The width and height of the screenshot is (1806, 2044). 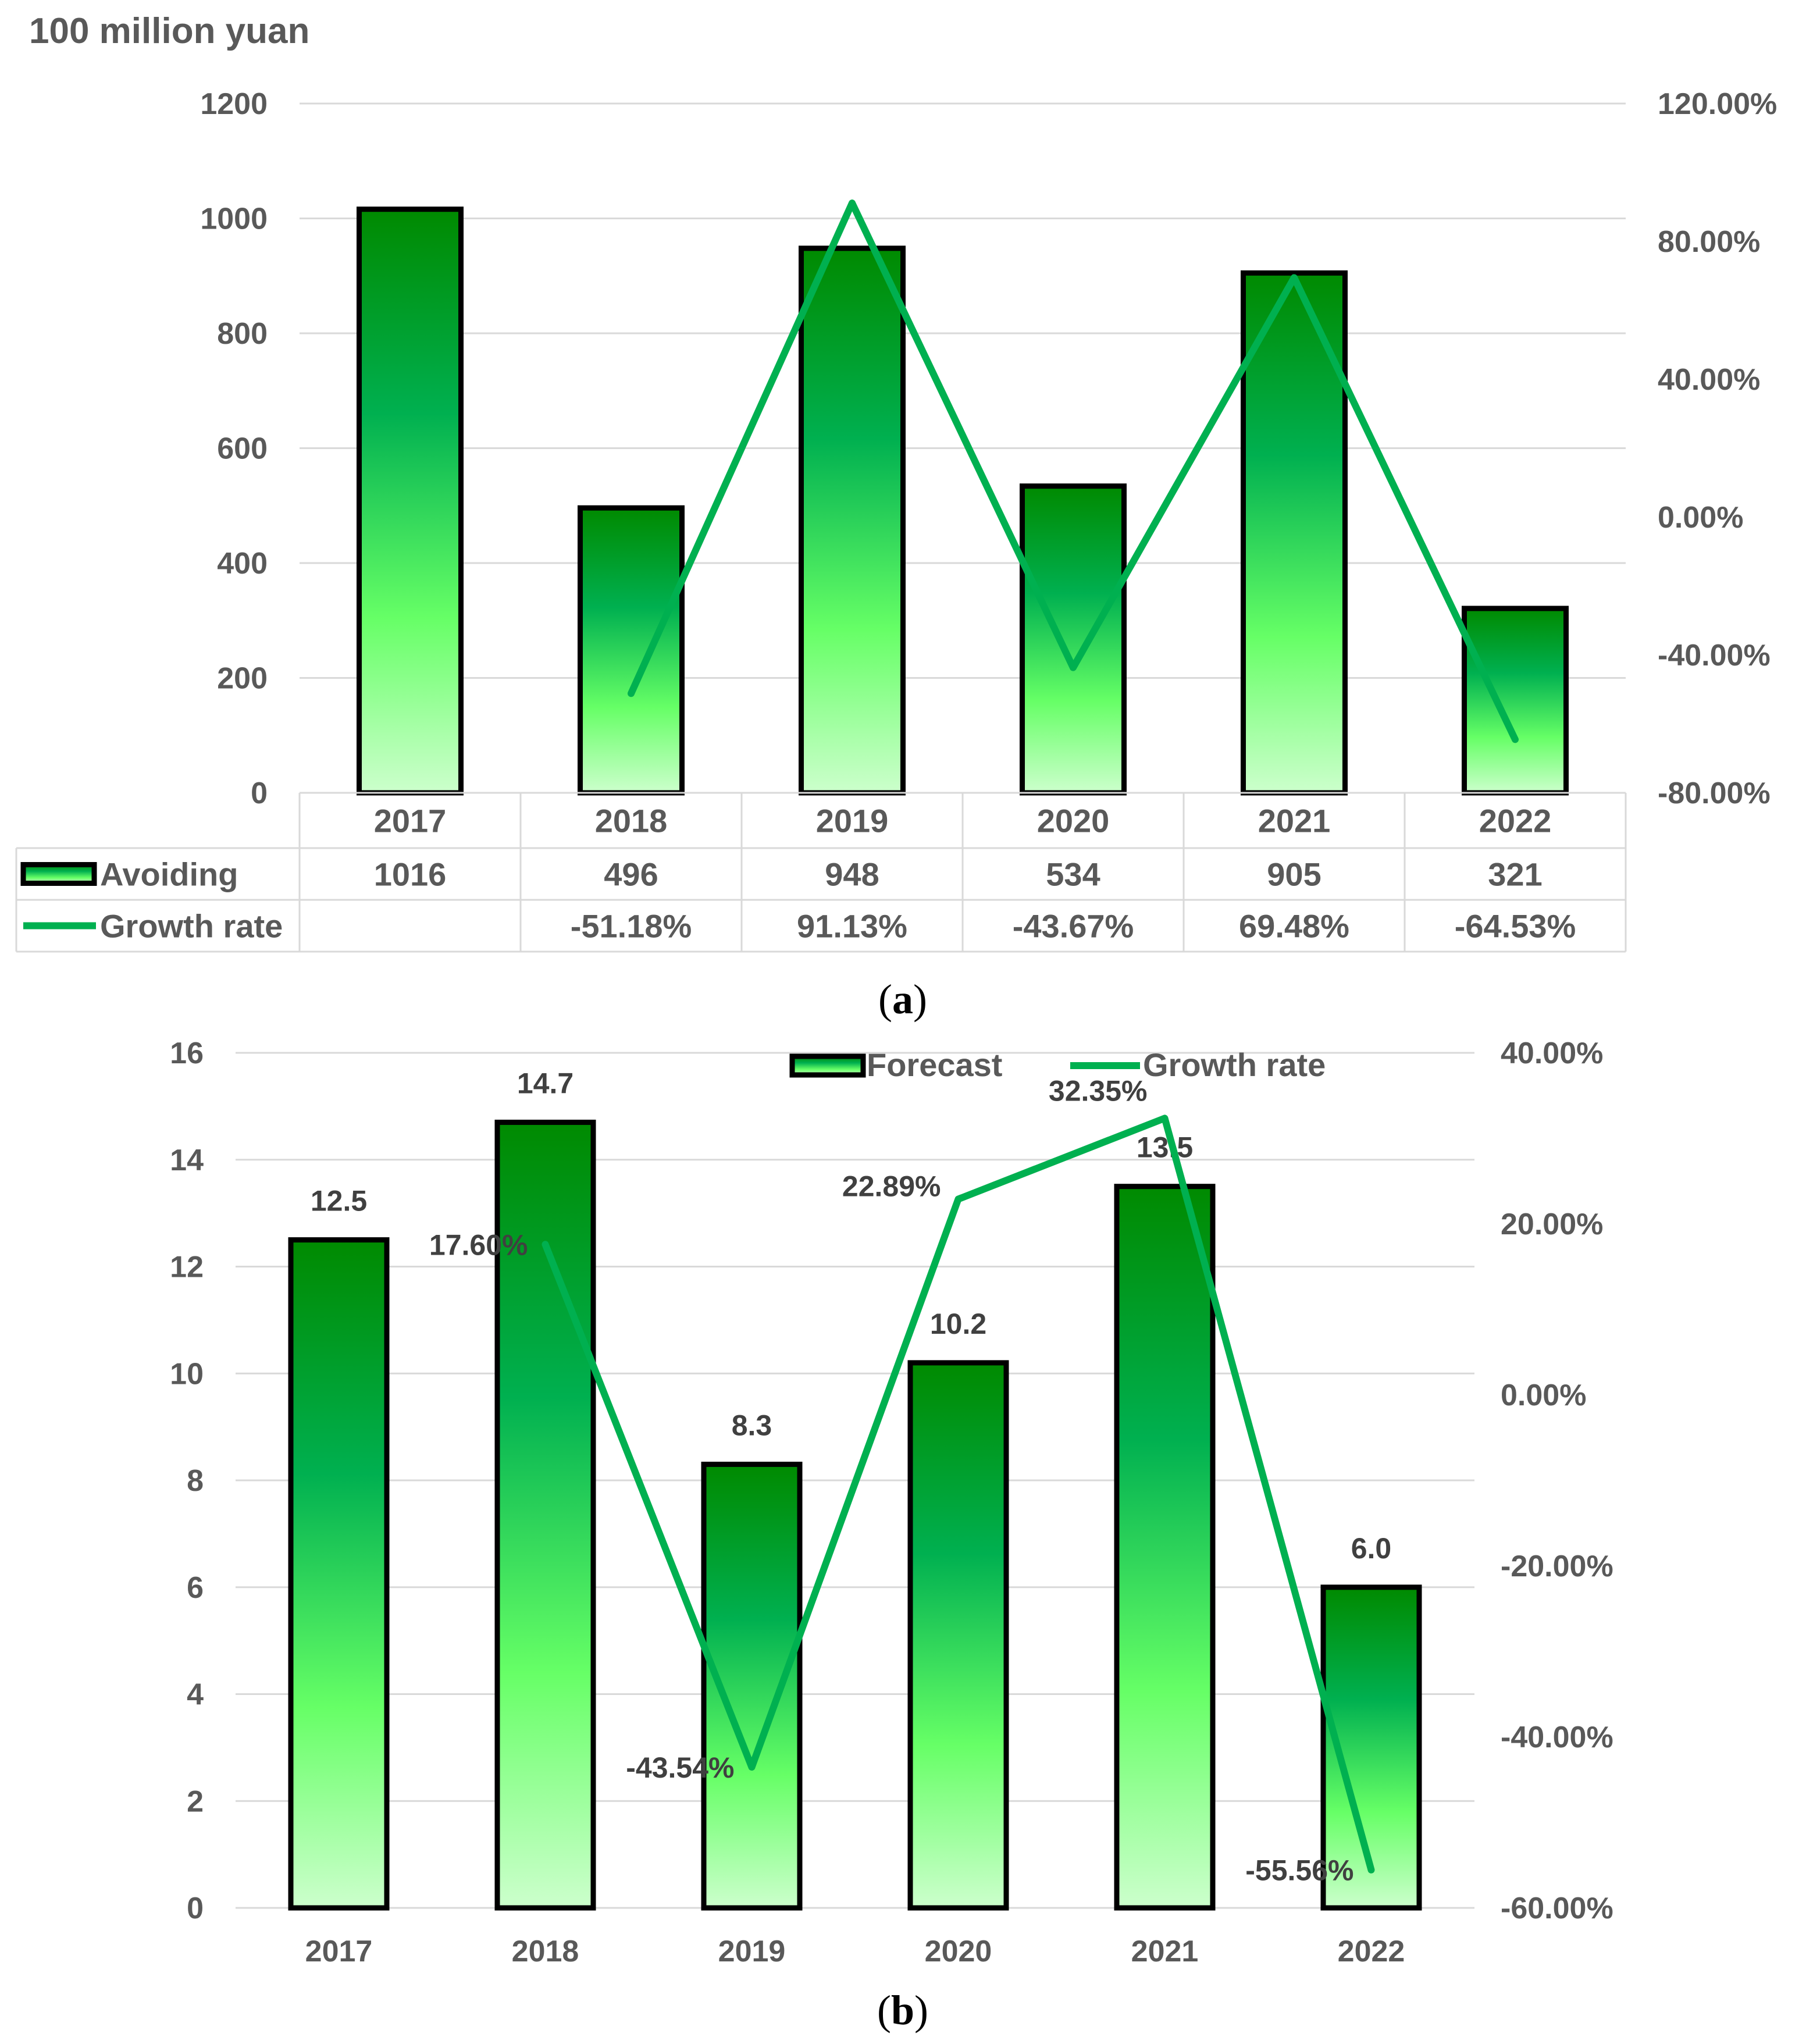 What do you see at coordinates (242, 679) in the screenshot?
I see `y-tick-label: 200` at bounding box center [242, 679].